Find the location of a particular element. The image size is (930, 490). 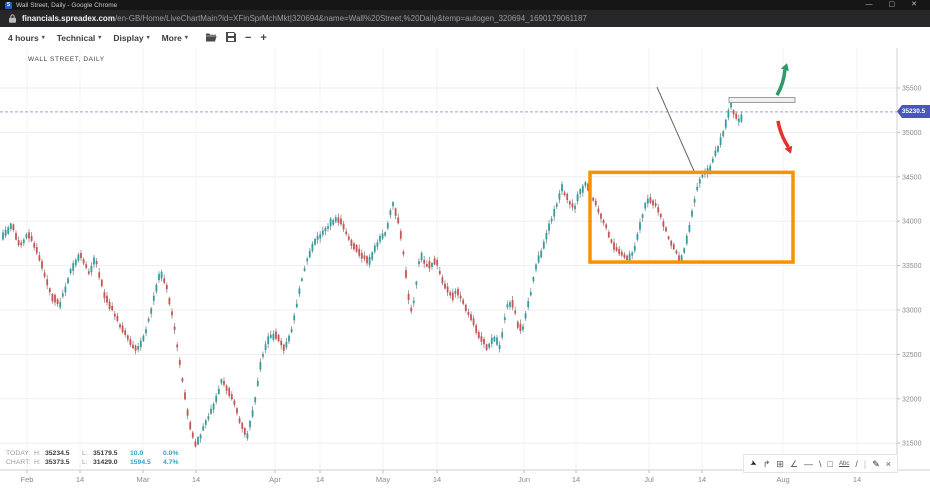

price-axis-label: 33000 is located at coordinates (912, 311).